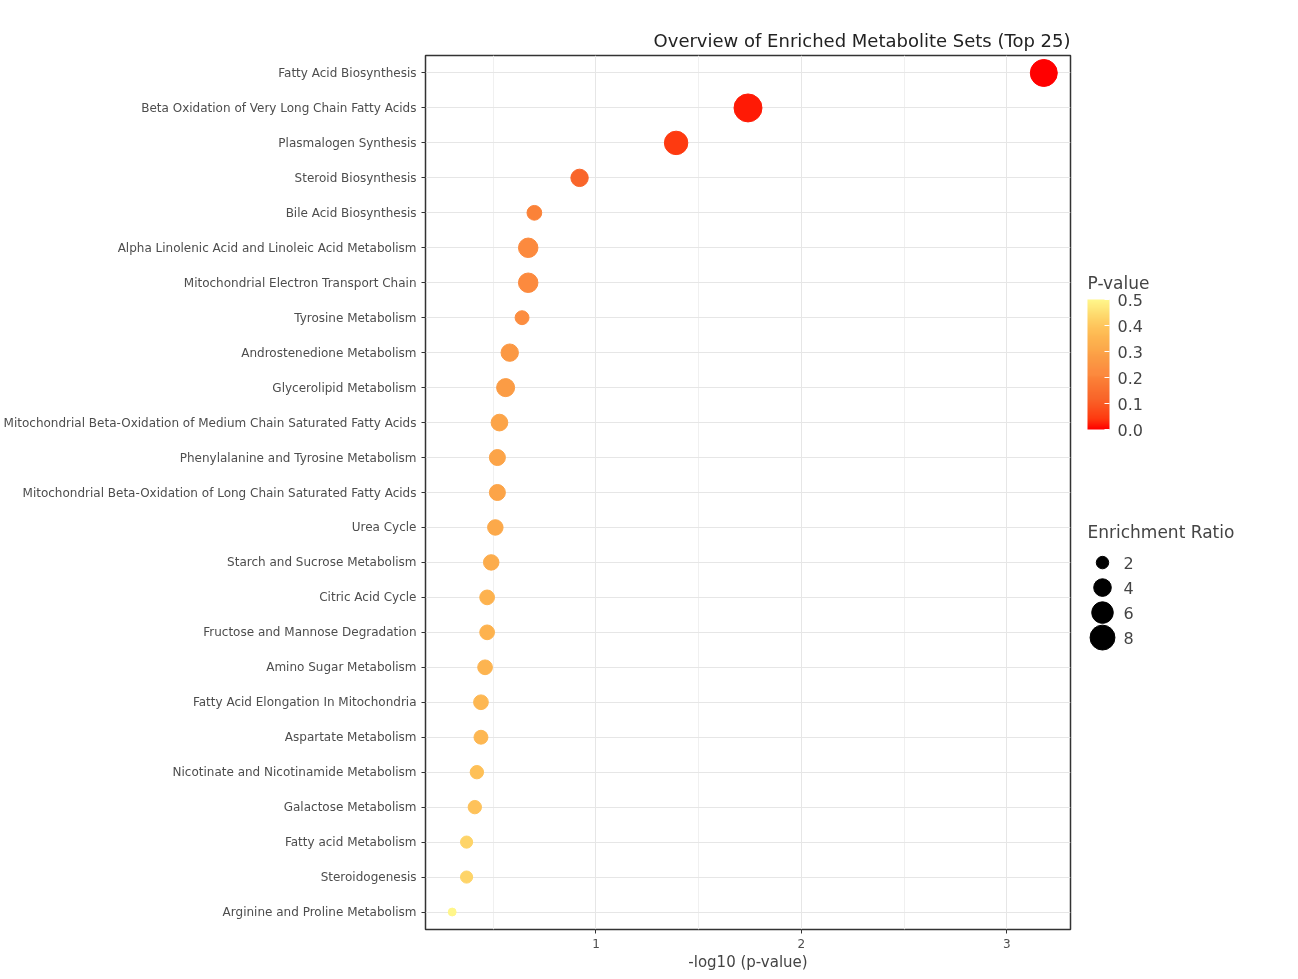 Image resolution: width=1298 pixels, height=979 pixels. What do you see at coordinates (279, 107) in the screenshot?
I see `y-tick-label: Beta Oxidation of Very Long Chain Fatty Acids` at bounding box center [279, 107].